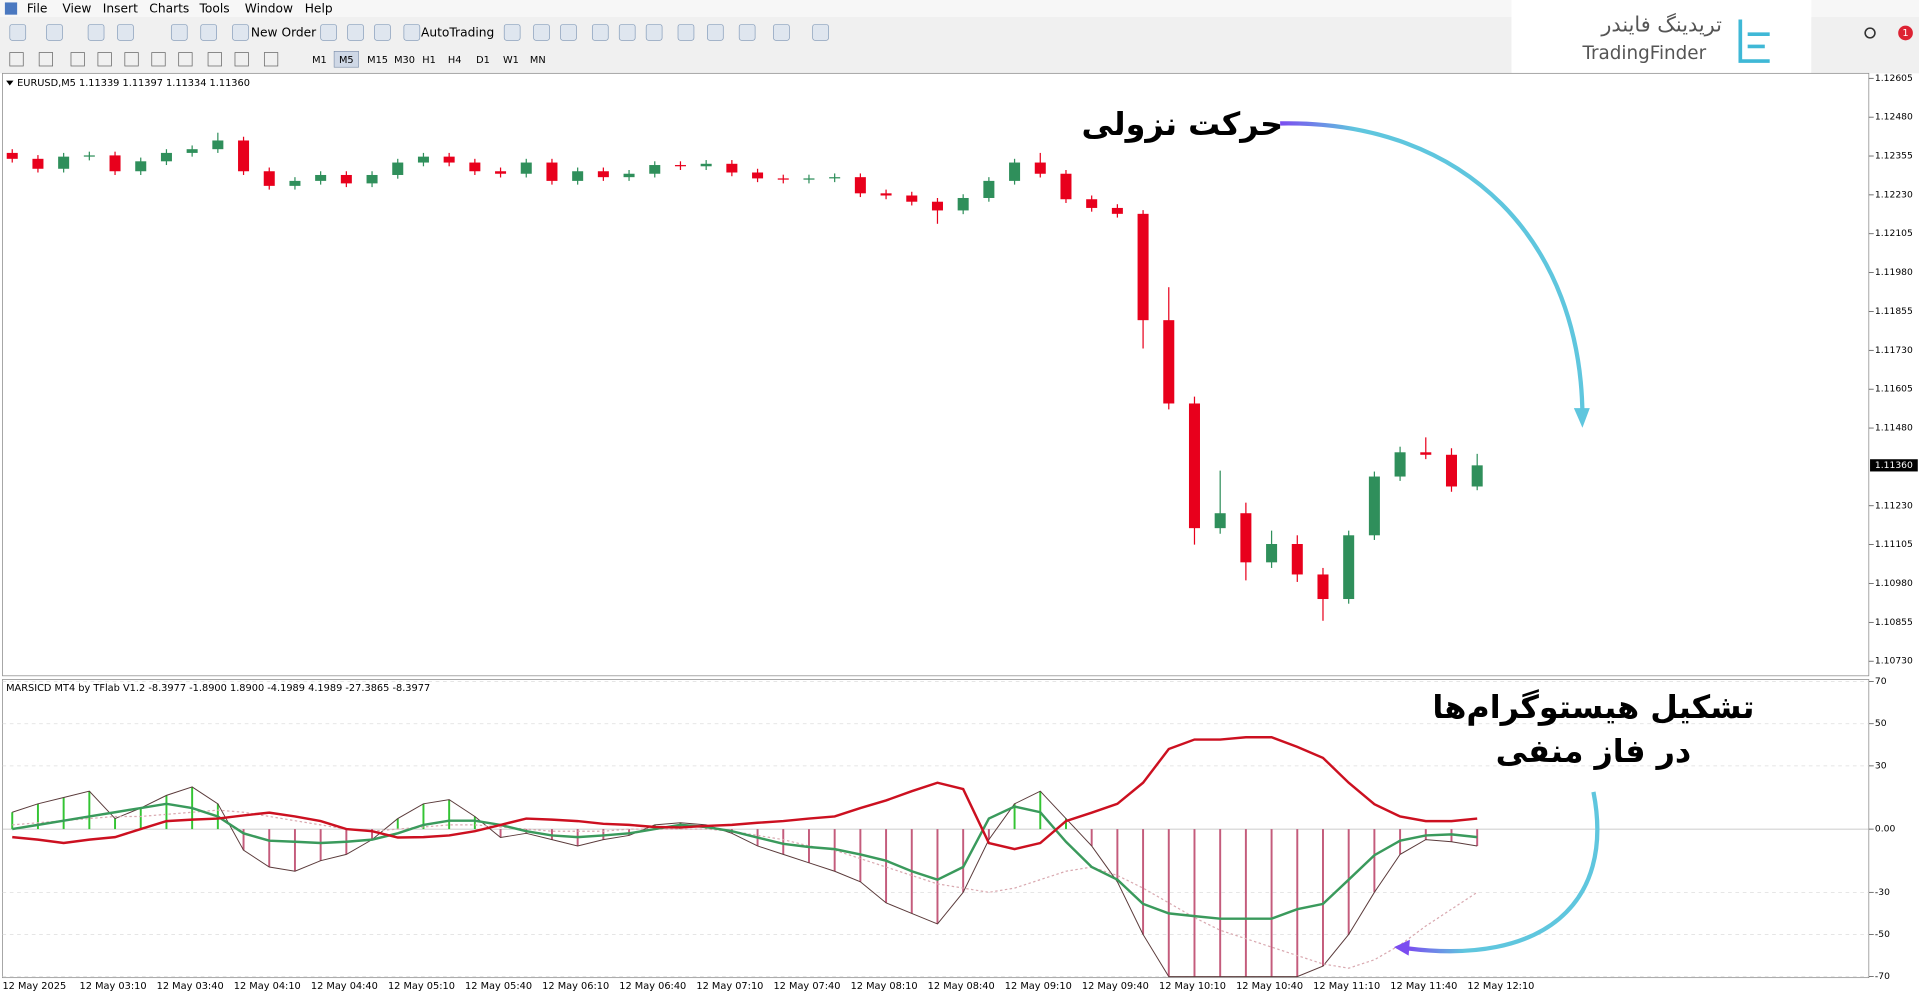 This screenshot has width=1919, height=996. What do you see at coordinates (1894, 272) in the screenshot?
I see `y-tick-label: 1.11980` at bounding box center [1894, 272].